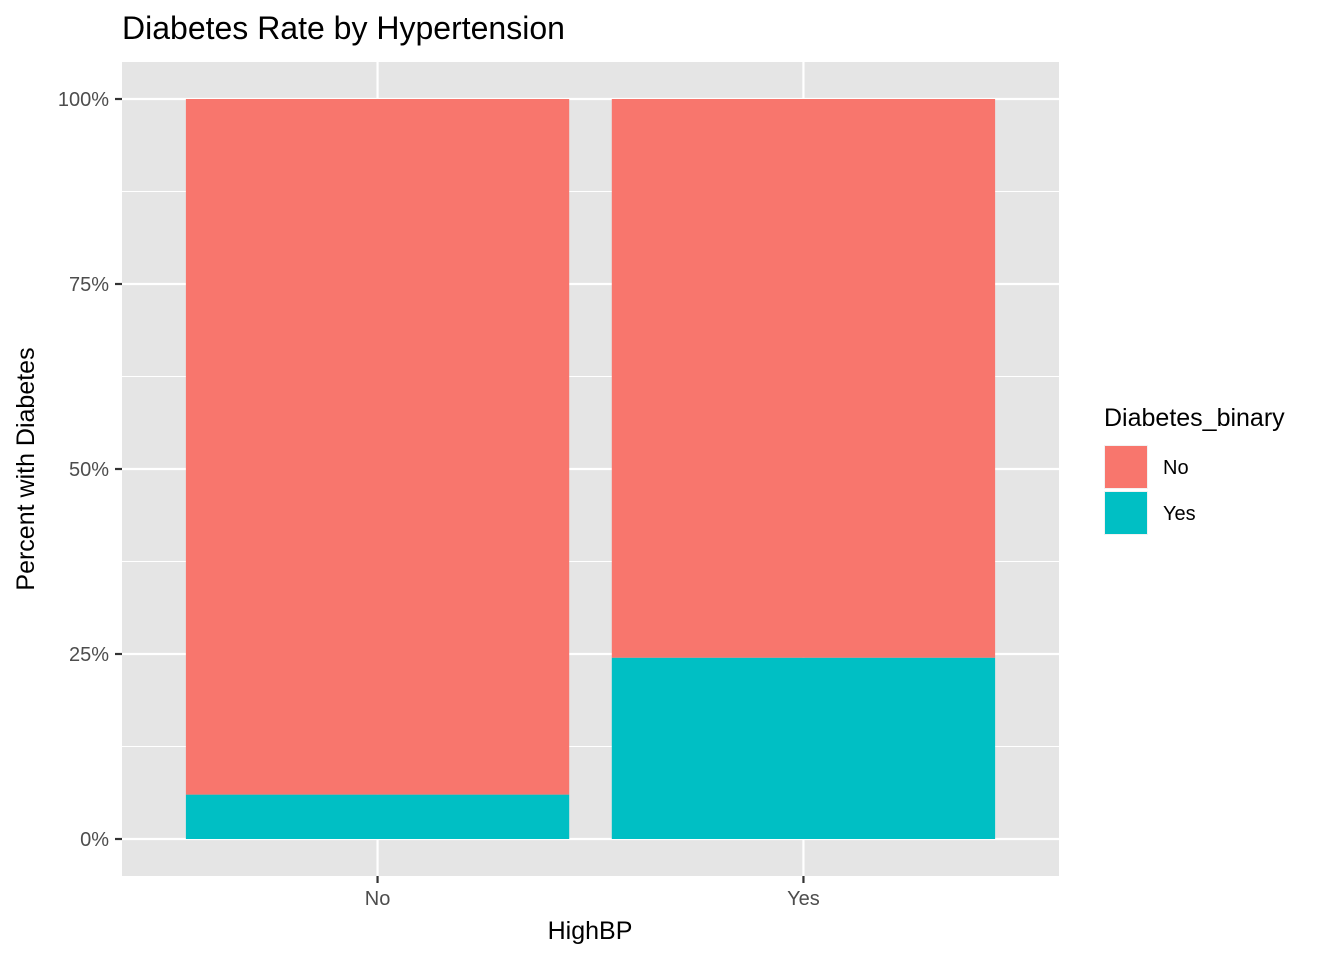 The width and height of the screenshot is (1344, 965). I want to click on bar-yes-yes, so click(803, 748).